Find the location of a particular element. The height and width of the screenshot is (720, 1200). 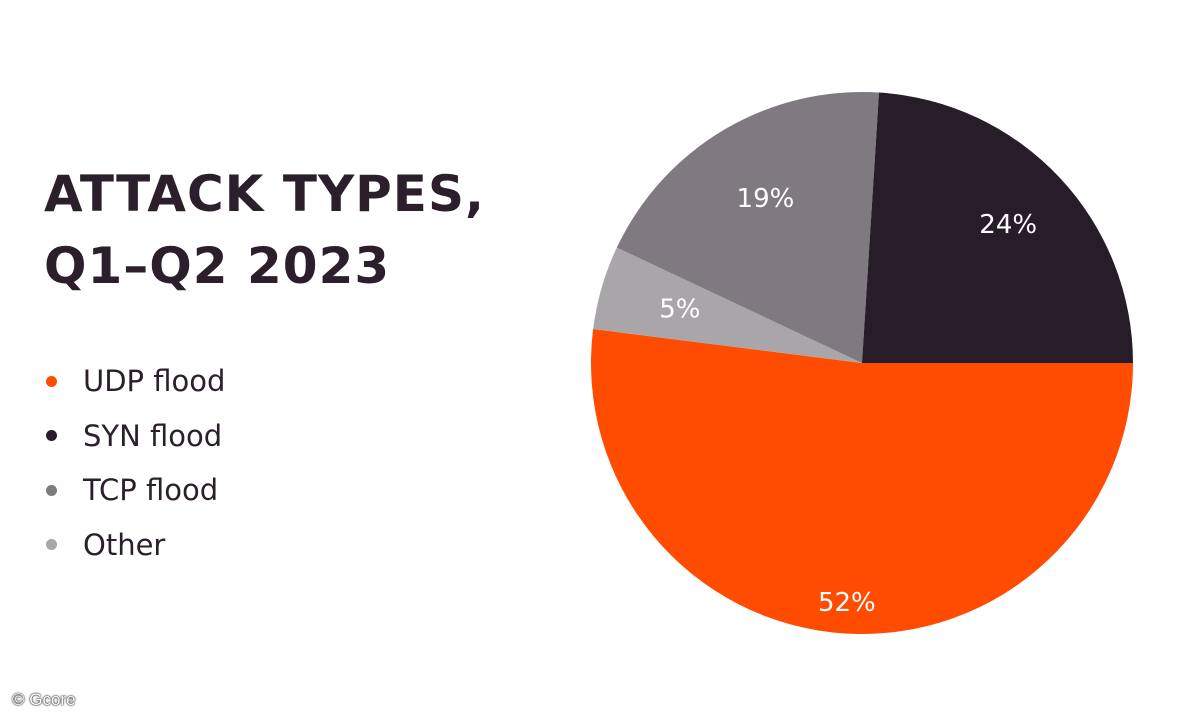

pie-slice-other is located at coordinates (727, 305).